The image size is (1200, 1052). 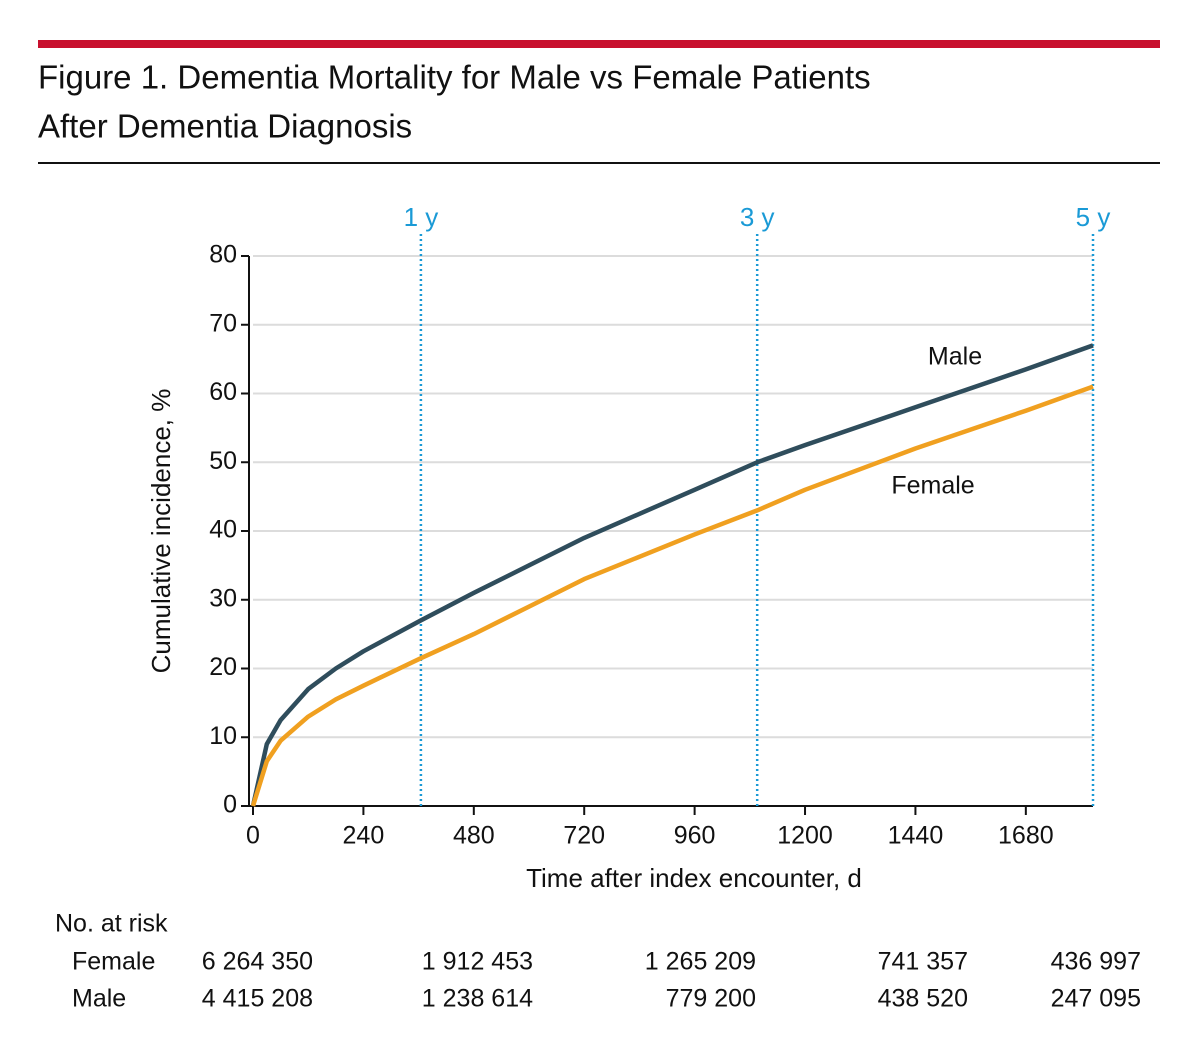 What do you see at coordinates (223, 323) in the screenshot?
I see `y-tick-label: 70` at bounding box center [223, 323].